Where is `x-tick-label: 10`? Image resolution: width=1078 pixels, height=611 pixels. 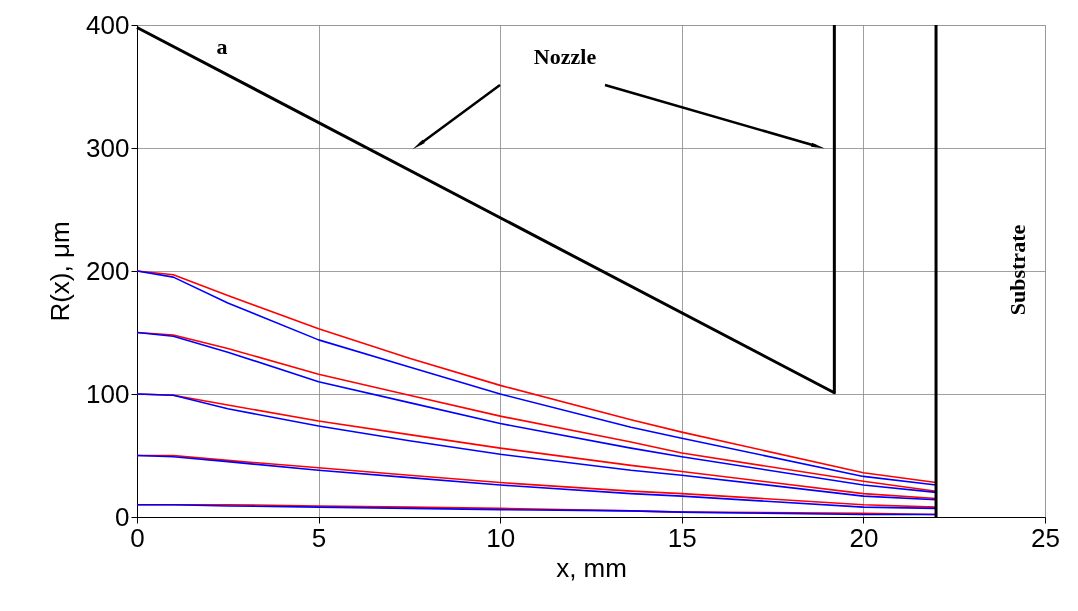
x-tick-label: 10 is located at coordinates (501, 537).